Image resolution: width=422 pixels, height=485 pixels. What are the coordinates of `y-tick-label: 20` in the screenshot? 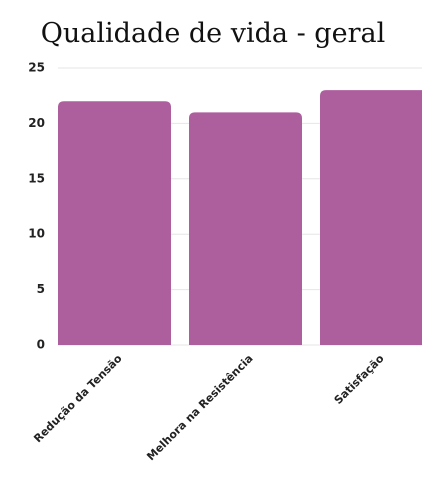 It's located at (36, 123).